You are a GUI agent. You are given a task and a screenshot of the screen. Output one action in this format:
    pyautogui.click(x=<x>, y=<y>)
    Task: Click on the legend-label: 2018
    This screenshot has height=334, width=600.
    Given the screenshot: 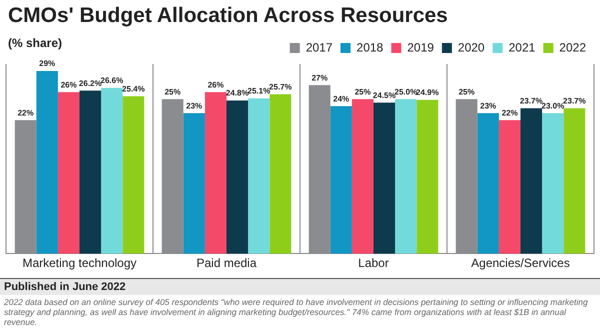 What is the action you would take?
    pyautogui.click(x=370, y=47)
    